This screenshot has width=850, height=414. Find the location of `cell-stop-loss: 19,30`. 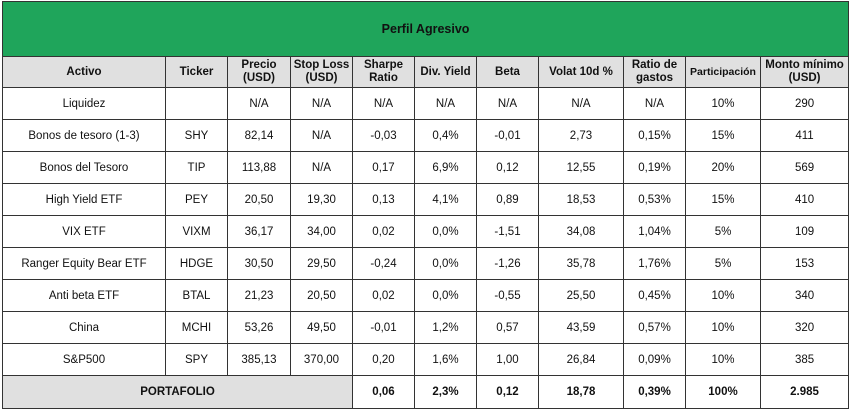

cell-stop-loss: 19,30 is located at coordinates (321, 199).